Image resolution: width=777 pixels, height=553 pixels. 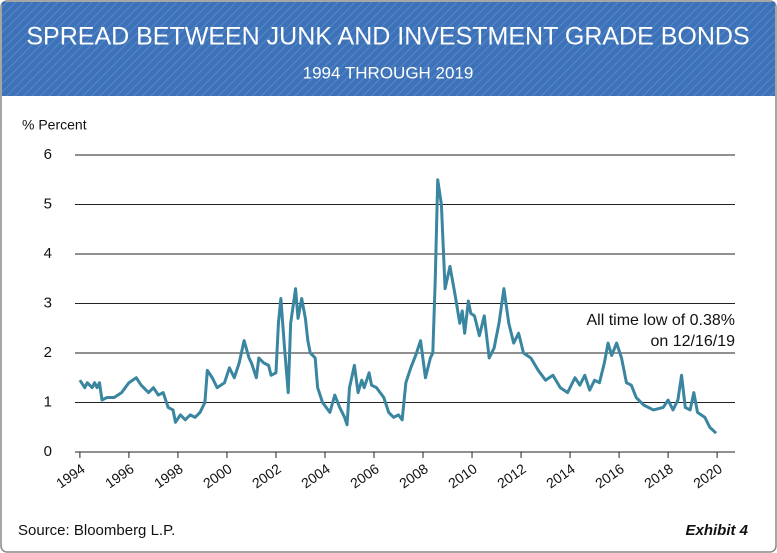 I want to click on y-tick-label: 3, so click(x=48, y=302).